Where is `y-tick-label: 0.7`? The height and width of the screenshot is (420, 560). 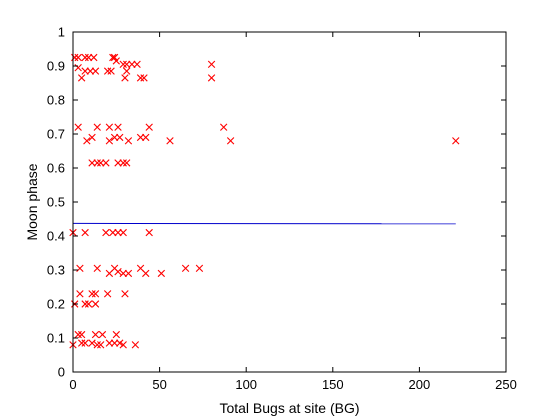
y-tick-label: 0.7 is located at coordinates (56, 134).